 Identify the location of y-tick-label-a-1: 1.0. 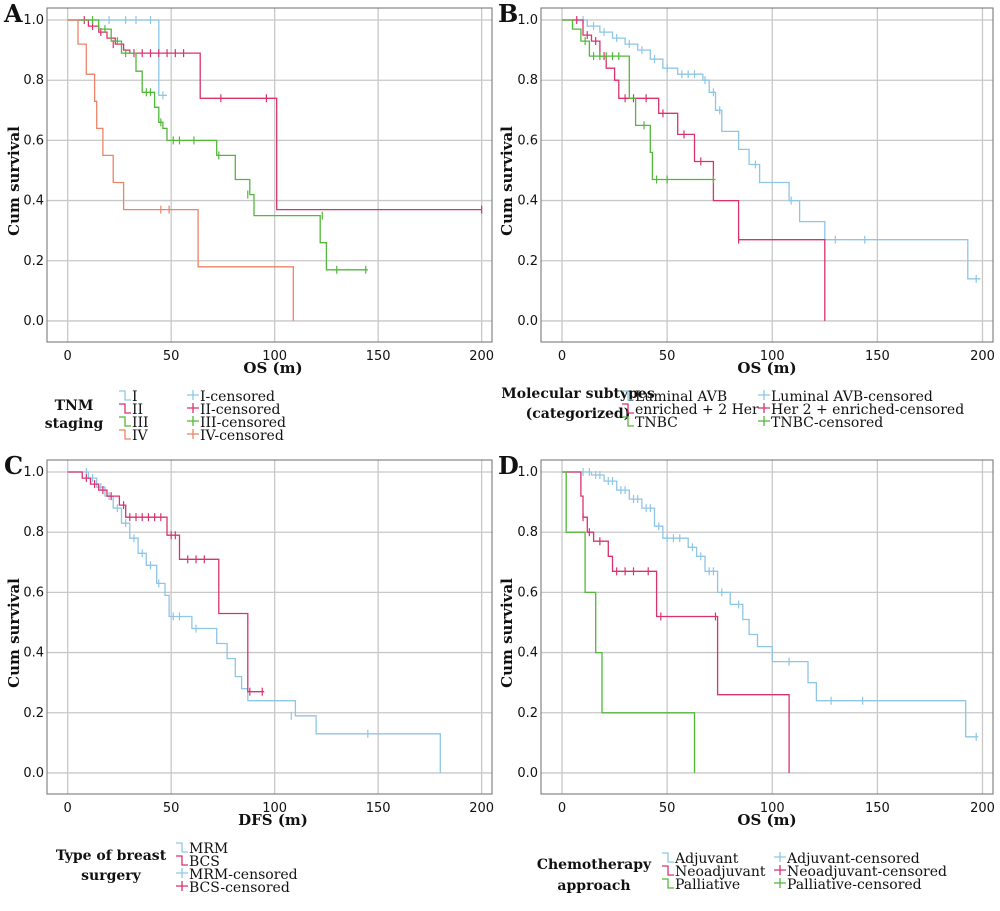
(33, 20).